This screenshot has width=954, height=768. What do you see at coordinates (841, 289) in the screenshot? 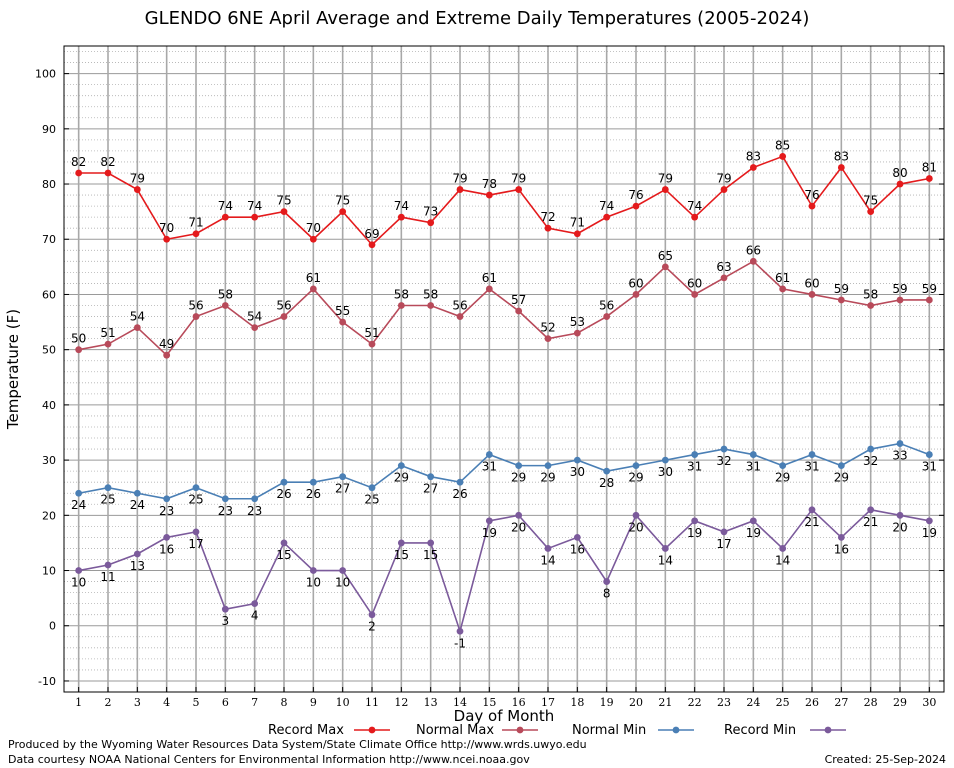
I see `normal-max-data-label: 59` at bounding box center [841, 289].